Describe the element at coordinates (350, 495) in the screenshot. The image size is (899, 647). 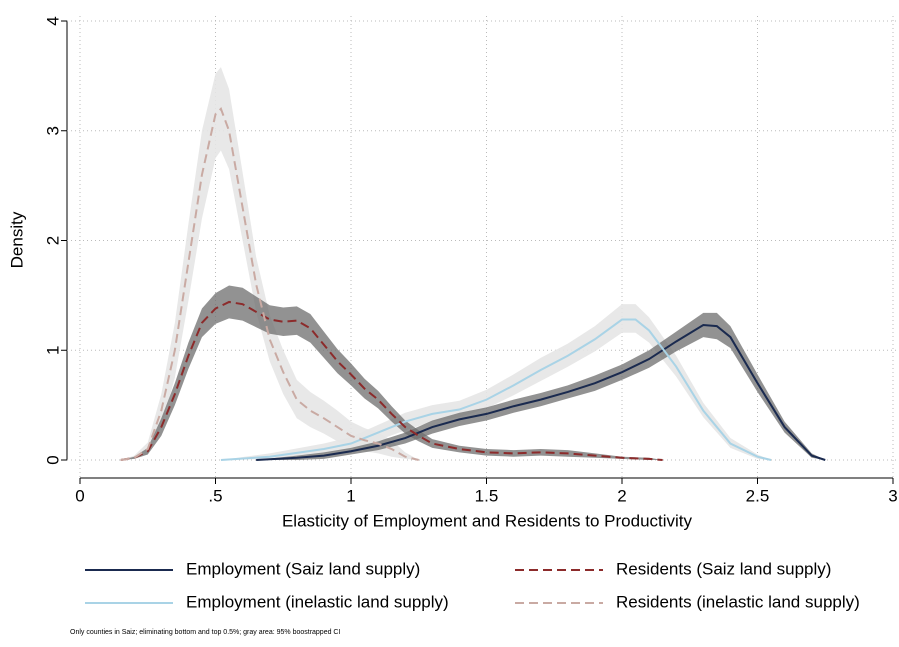
I see `x-tick-label: 1` at that location.